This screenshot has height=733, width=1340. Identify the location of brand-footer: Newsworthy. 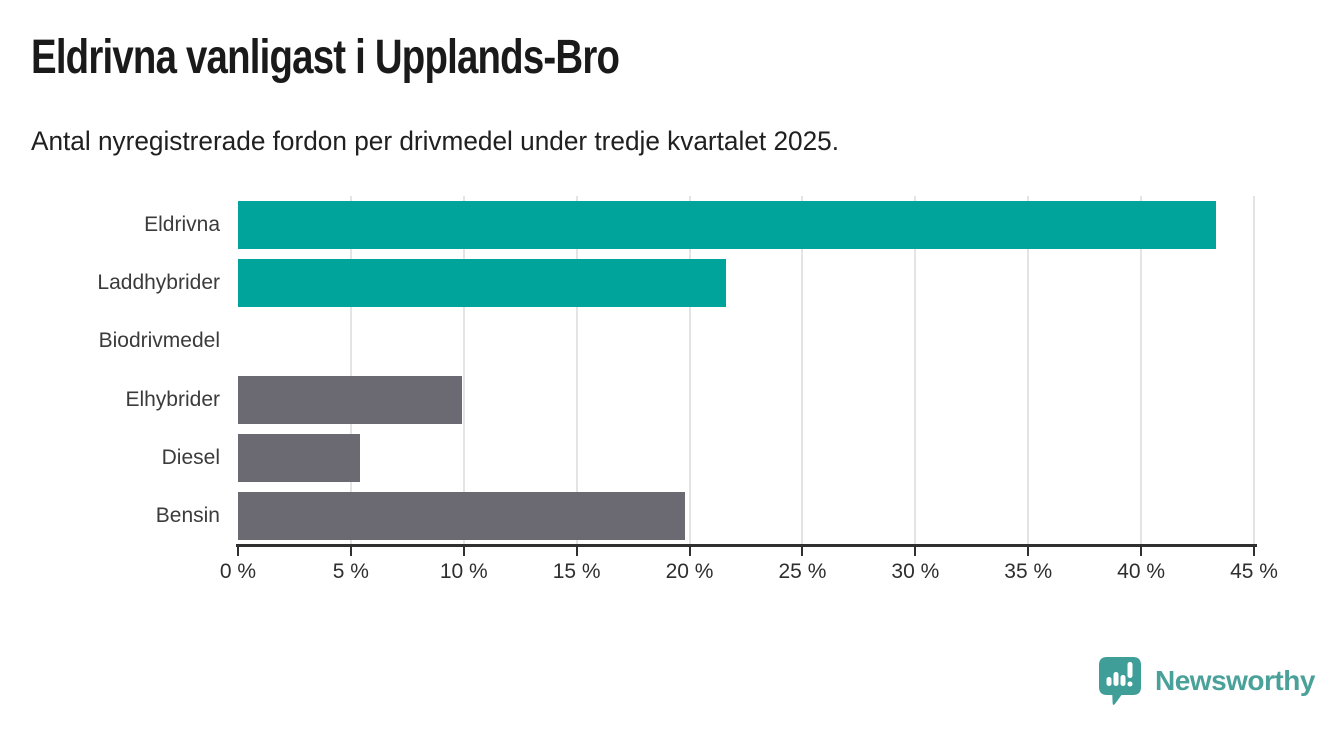
(1206, 681).